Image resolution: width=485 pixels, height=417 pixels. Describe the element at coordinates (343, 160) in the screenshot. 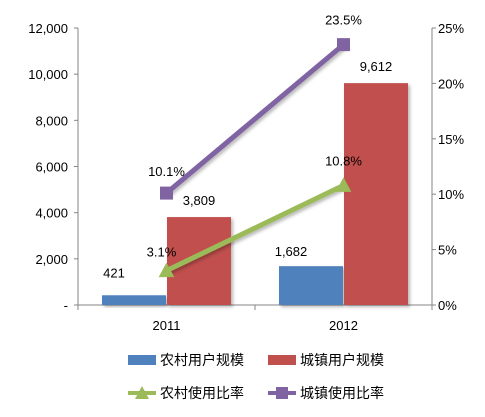

I see `line-data-label: 10.8%` at that location.